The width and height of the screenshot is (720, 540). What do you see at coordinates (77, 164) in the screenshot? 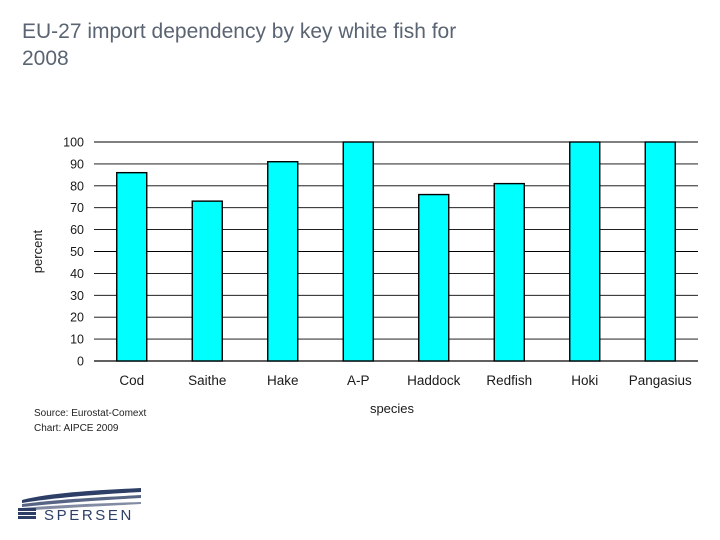
I see `y-tick-label: 90` at bounding box center [77, 164].